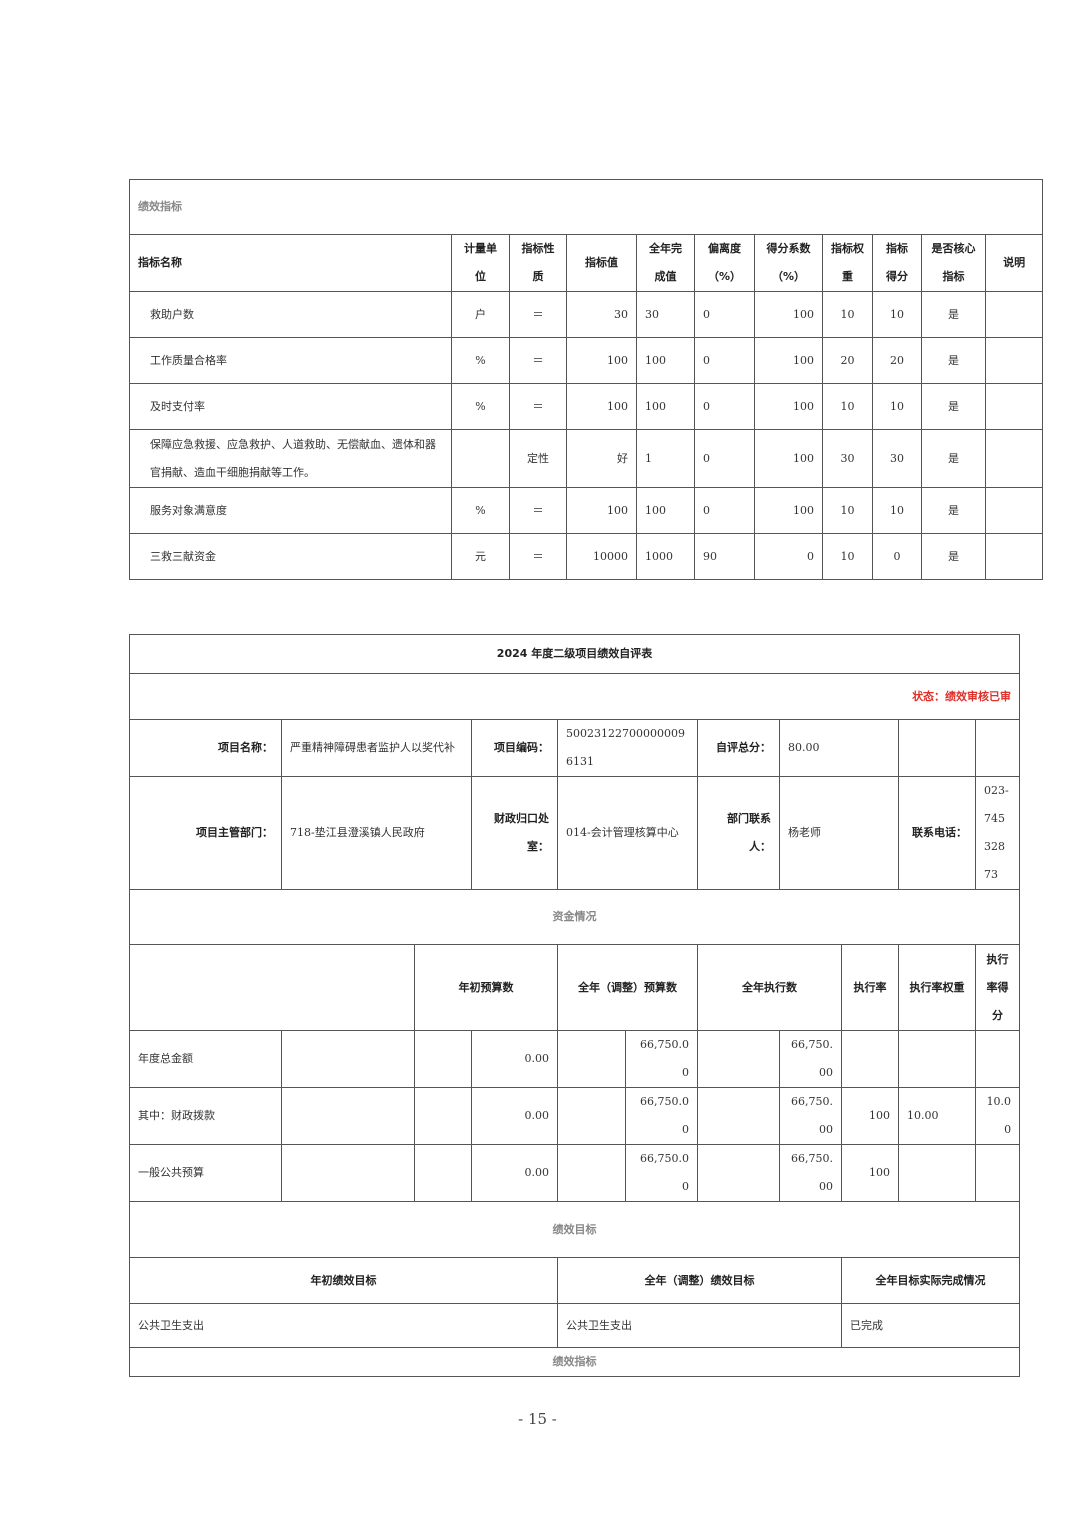 This screenshot has height=1520, width=1075. Describe the element at coordinates (601, 556) in the screenshot. I see `table-cell: 10000` at that location.